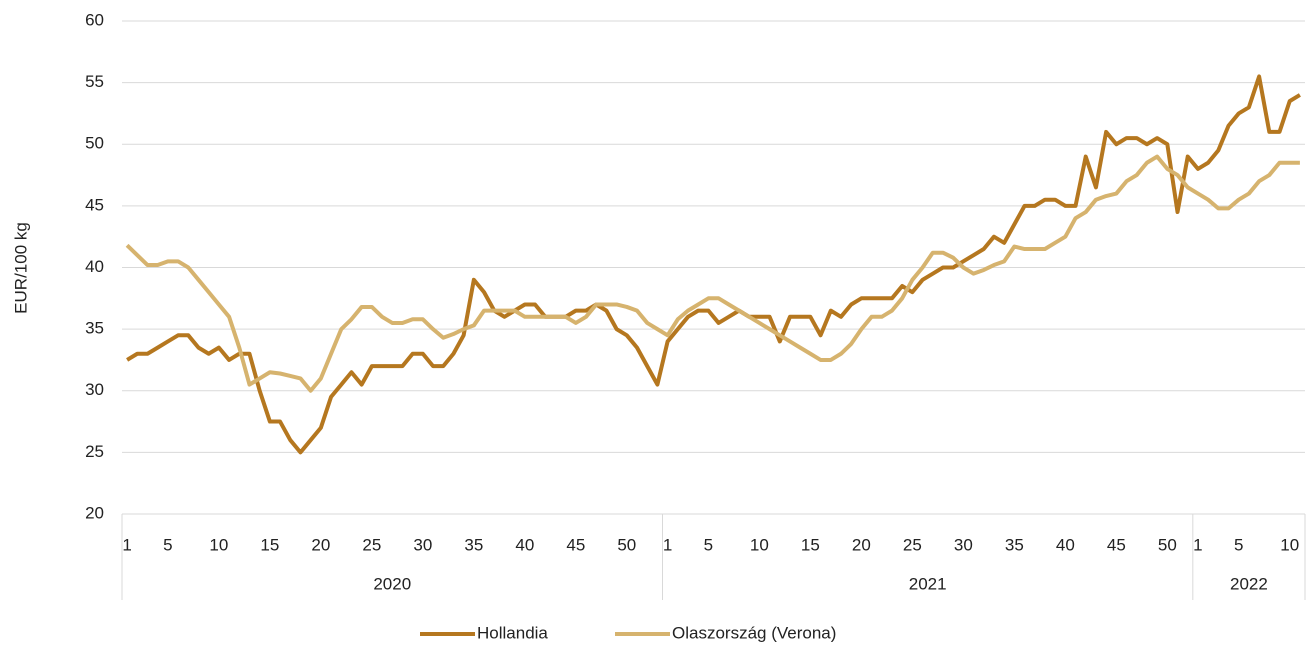  What do you see at coordinates (512, 632) in the screenshot?
I see `legend-label: Hollandia` at bounding box center [512, 632].